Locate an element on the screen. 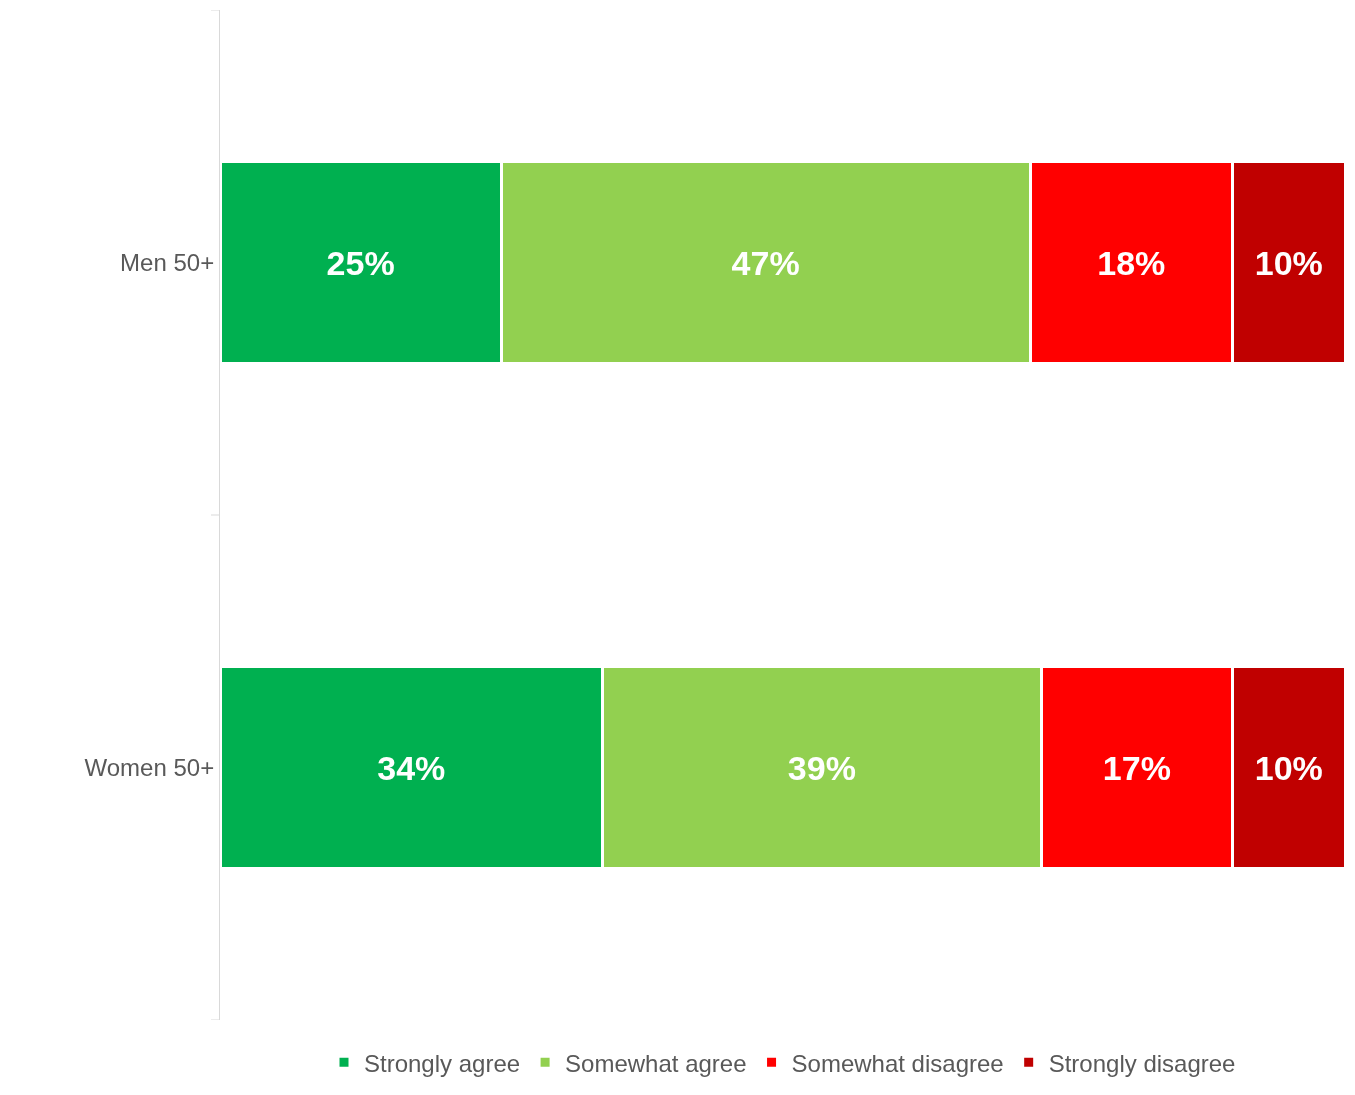 This screenshot has height=1095, width=1355. legend-label: Somewhat disagree is located at coordinates (897, 1063).